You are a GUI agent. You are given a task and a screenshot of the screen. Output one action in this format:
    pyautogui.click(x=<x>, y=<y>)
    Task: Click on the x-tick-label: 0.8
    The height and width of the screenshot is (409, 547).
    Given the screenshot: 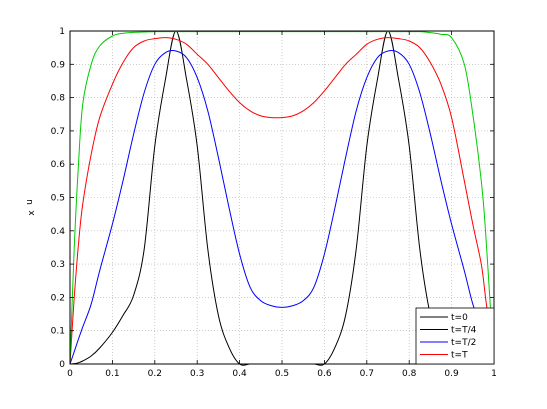 What is the action you would take?
    pyautogui.click(x=409, y=374)
    